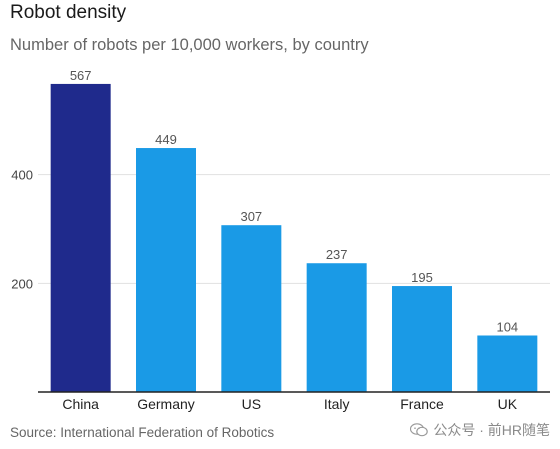 Image resolution: width=560 pixels, height=449 pixels. What do you see at coordinates (251, 404) in the screenshot?
I see `x-tick-label: US` at bounding box center [251, 404].